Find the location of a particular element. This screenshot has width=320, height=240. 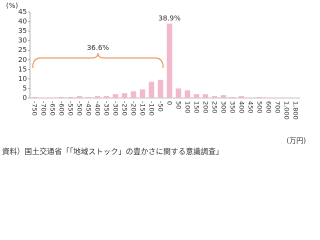

y-tick-label: 25 is located at coordinates (22, 50).